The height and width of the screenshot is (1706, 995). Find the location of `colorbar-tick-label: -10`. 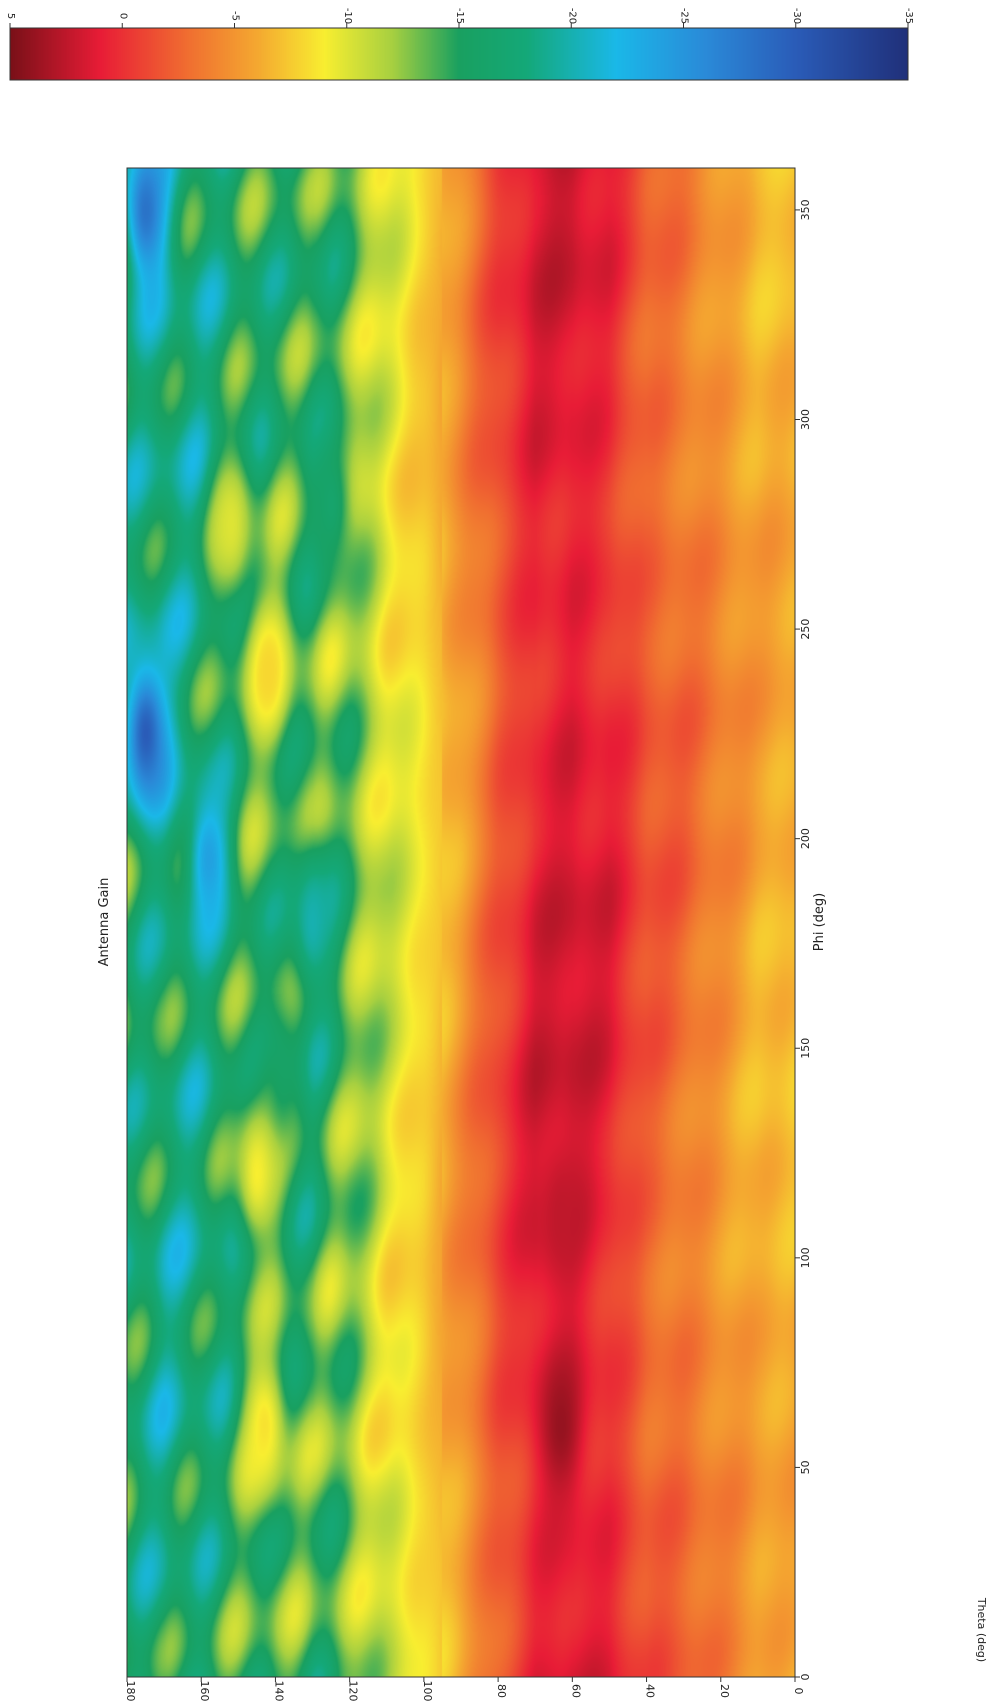

colorbar-tick-label: -10 is located at coordinates (347, 16).